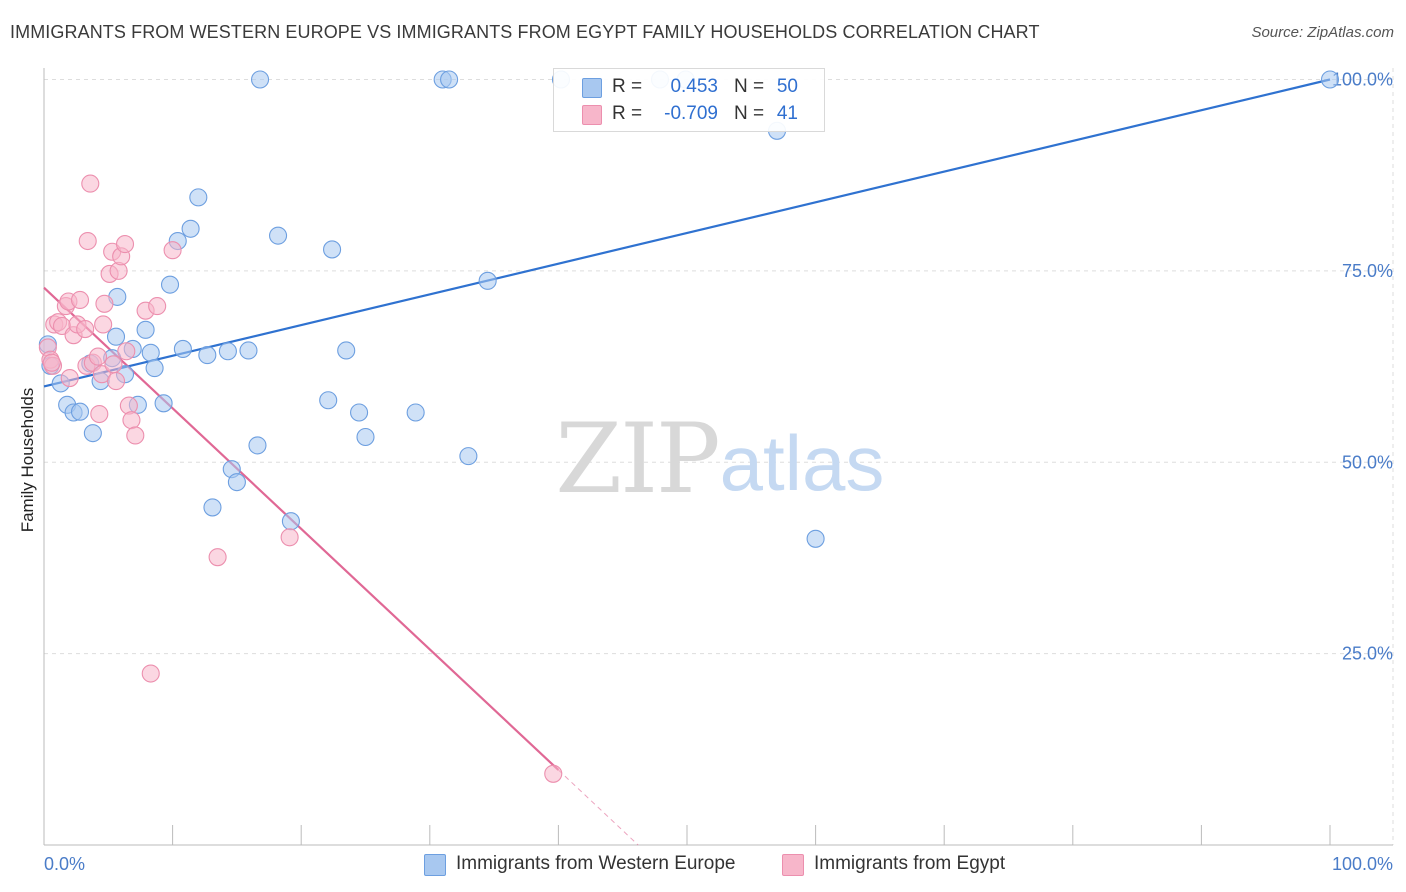  Describe the element at coordinates (689, 100) in the screenshot. I see `correlation-legend: R = 0.453 N = 50 R = -0.709 N = 41` at that location.